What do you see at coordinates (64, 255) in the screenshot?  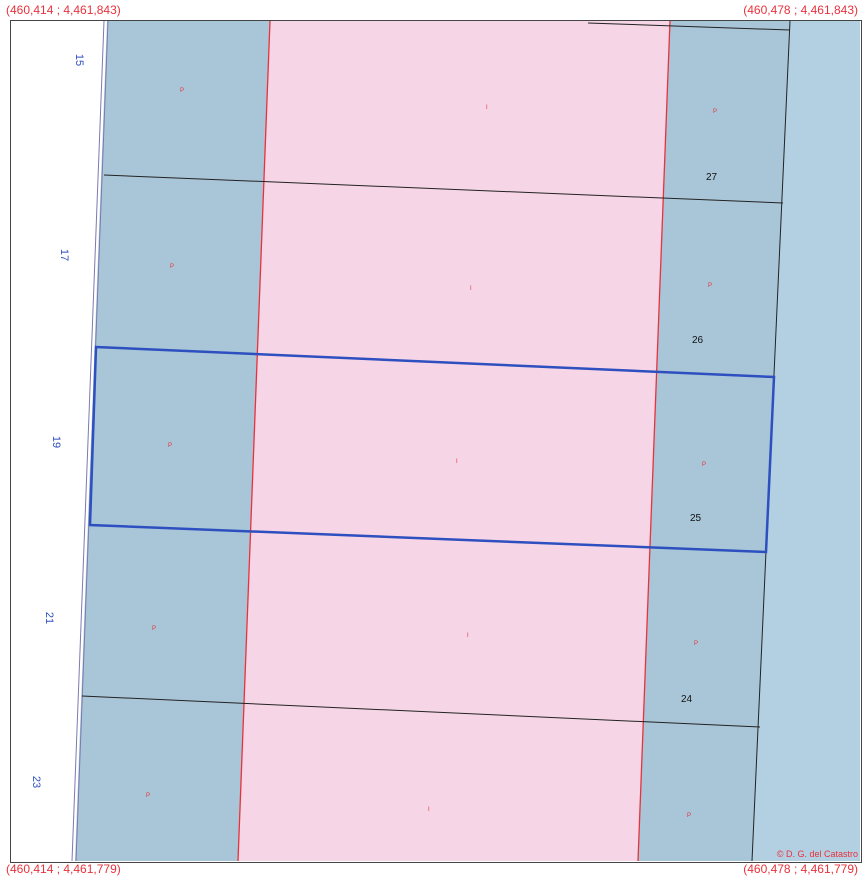 I see `street-number: 17` at bounding box center [64, 255].